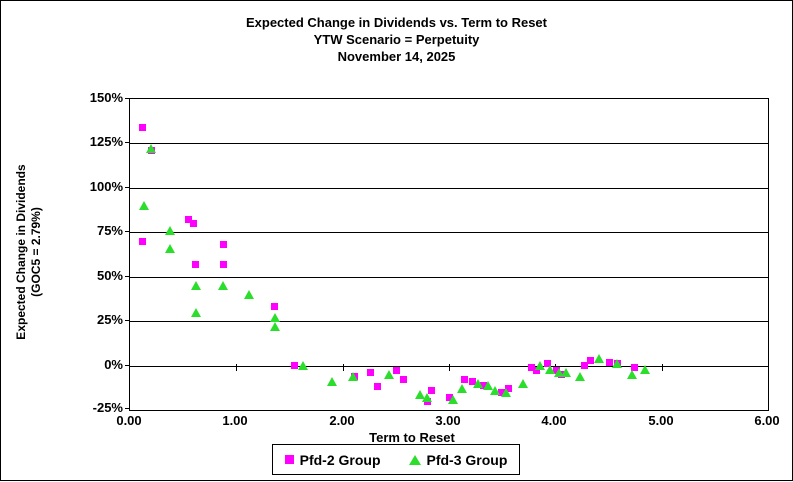 Image resolution: width=793 pixels, height=482 pixels. Describe the element at coordinates (448, 420) in the screenshot. I see `x-tick-label-3.00: 3.00` at that location.